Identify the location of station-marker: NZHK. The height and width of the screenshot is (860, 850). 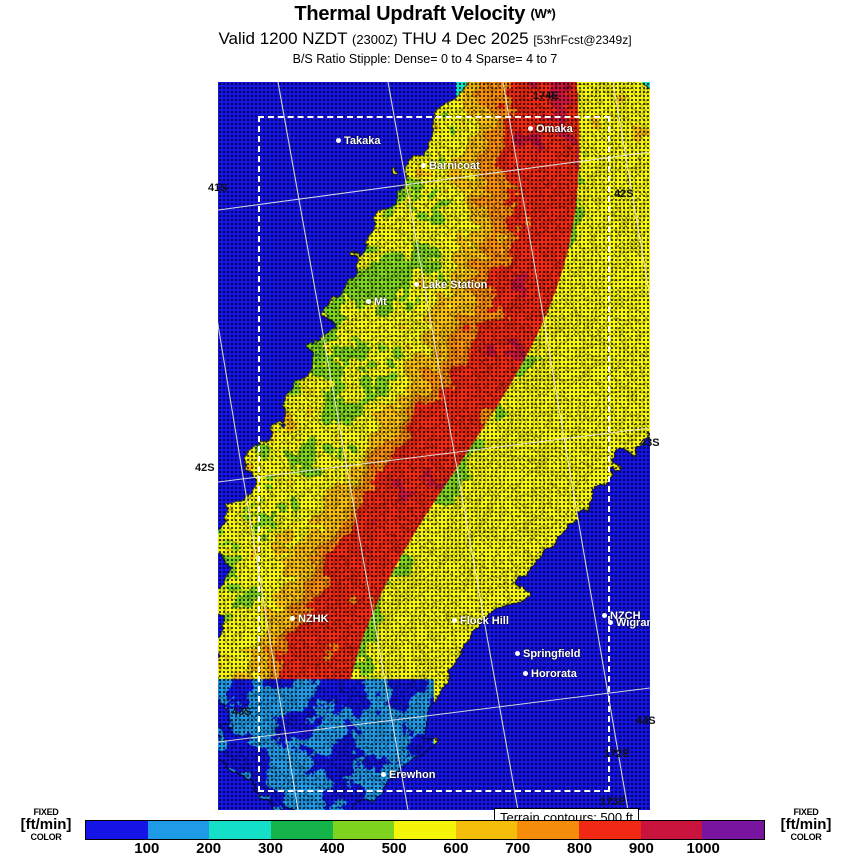
(309, 619).